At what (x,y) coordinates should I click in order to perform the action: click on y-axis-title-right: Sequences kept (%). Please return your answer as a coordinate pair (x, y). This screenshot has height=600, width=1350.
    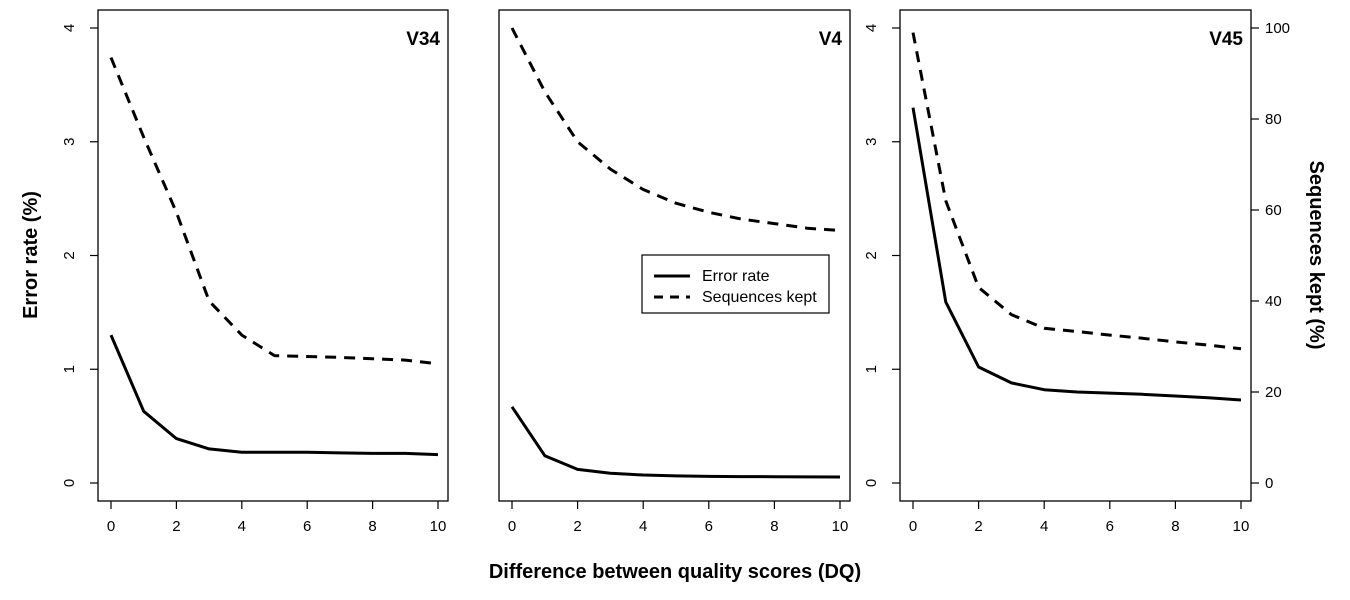
    Looking at the image, I should click on (1316, 255).